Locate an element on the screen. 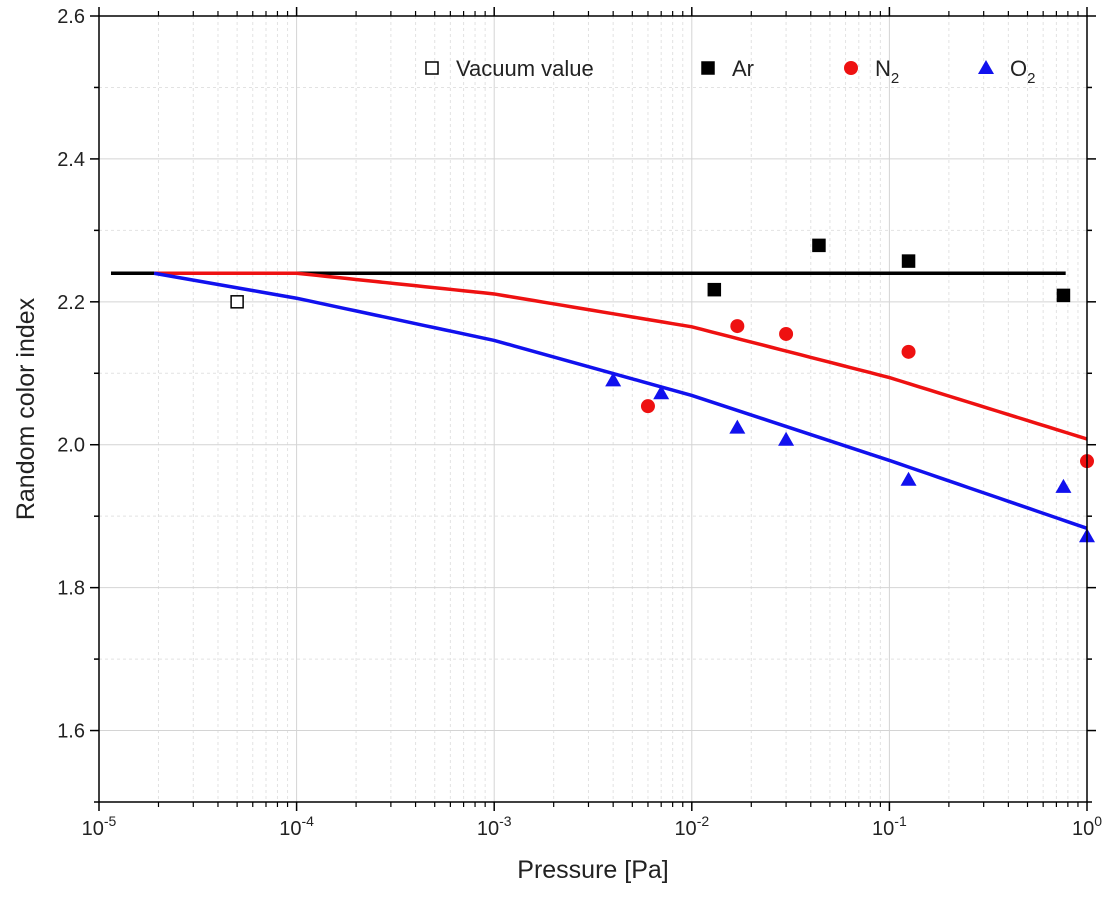 This screenshot has height=897, width=1118. legend-label: O2 is located at coordinates (1022, 71).